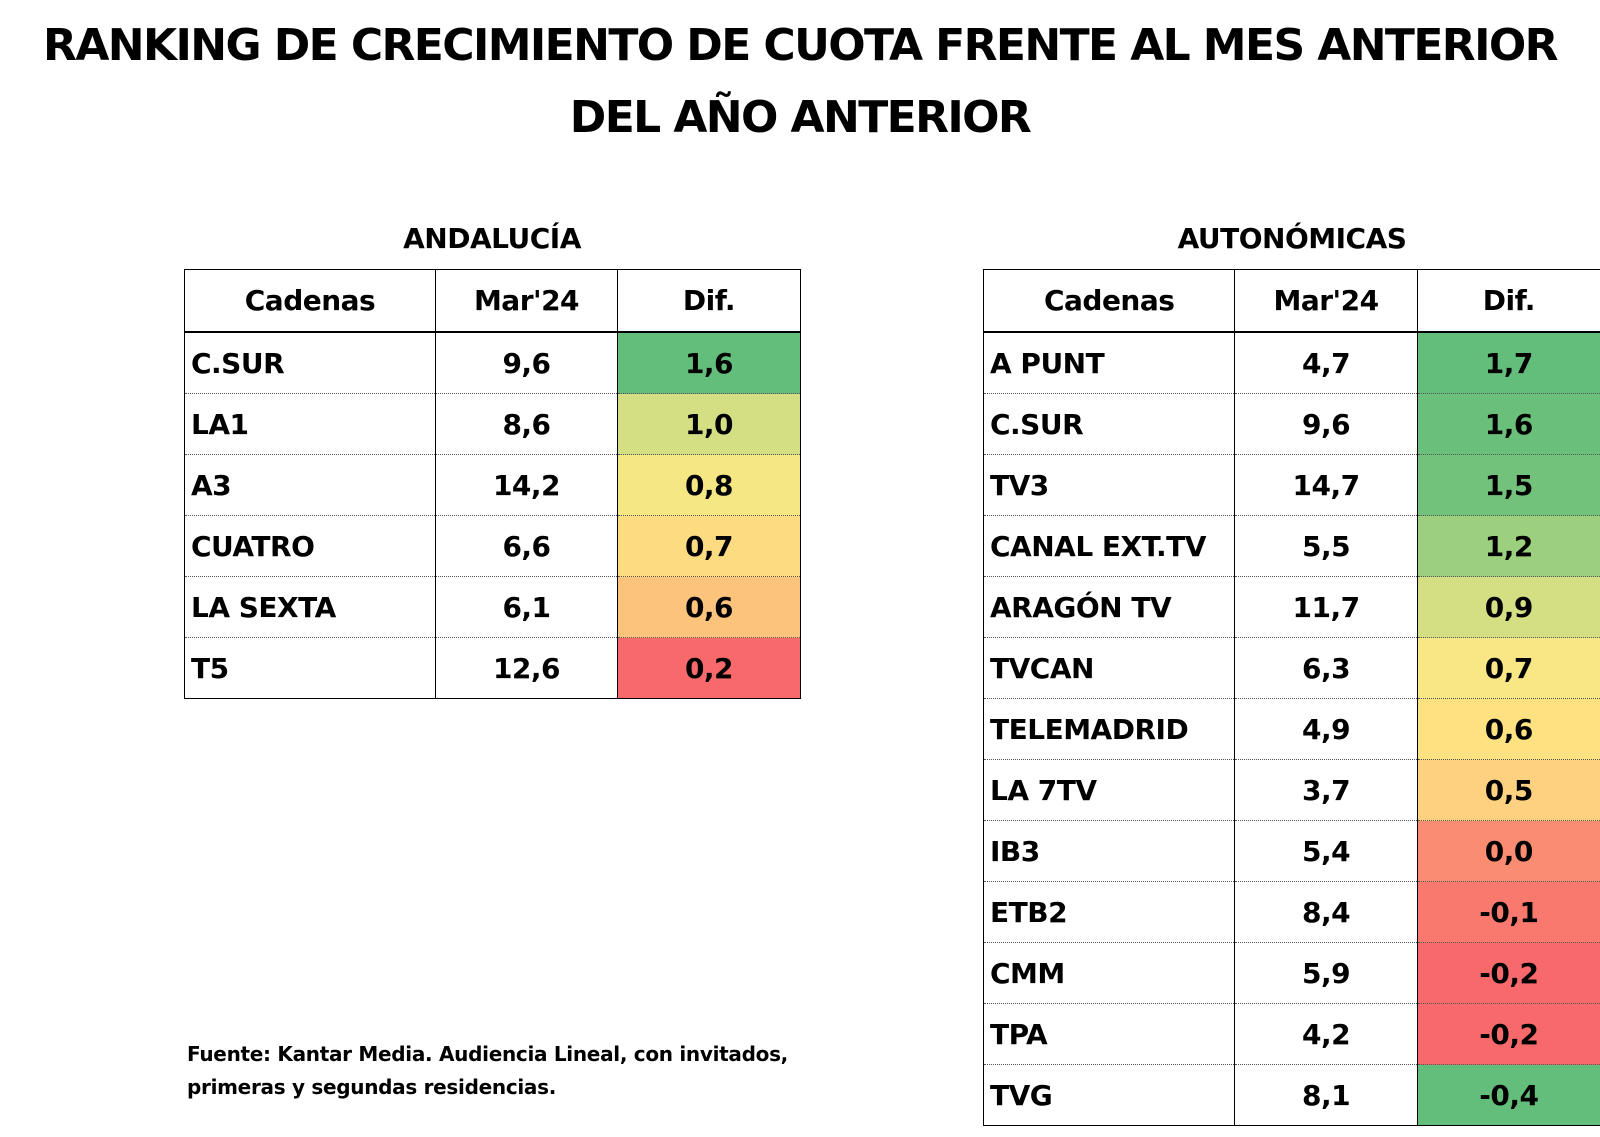 The width and height of the screenshot is (1600, 1137). Describe the element at coordinates (526, 668) in the screenshot. I see `mar24-cell: 12,6` at that location.